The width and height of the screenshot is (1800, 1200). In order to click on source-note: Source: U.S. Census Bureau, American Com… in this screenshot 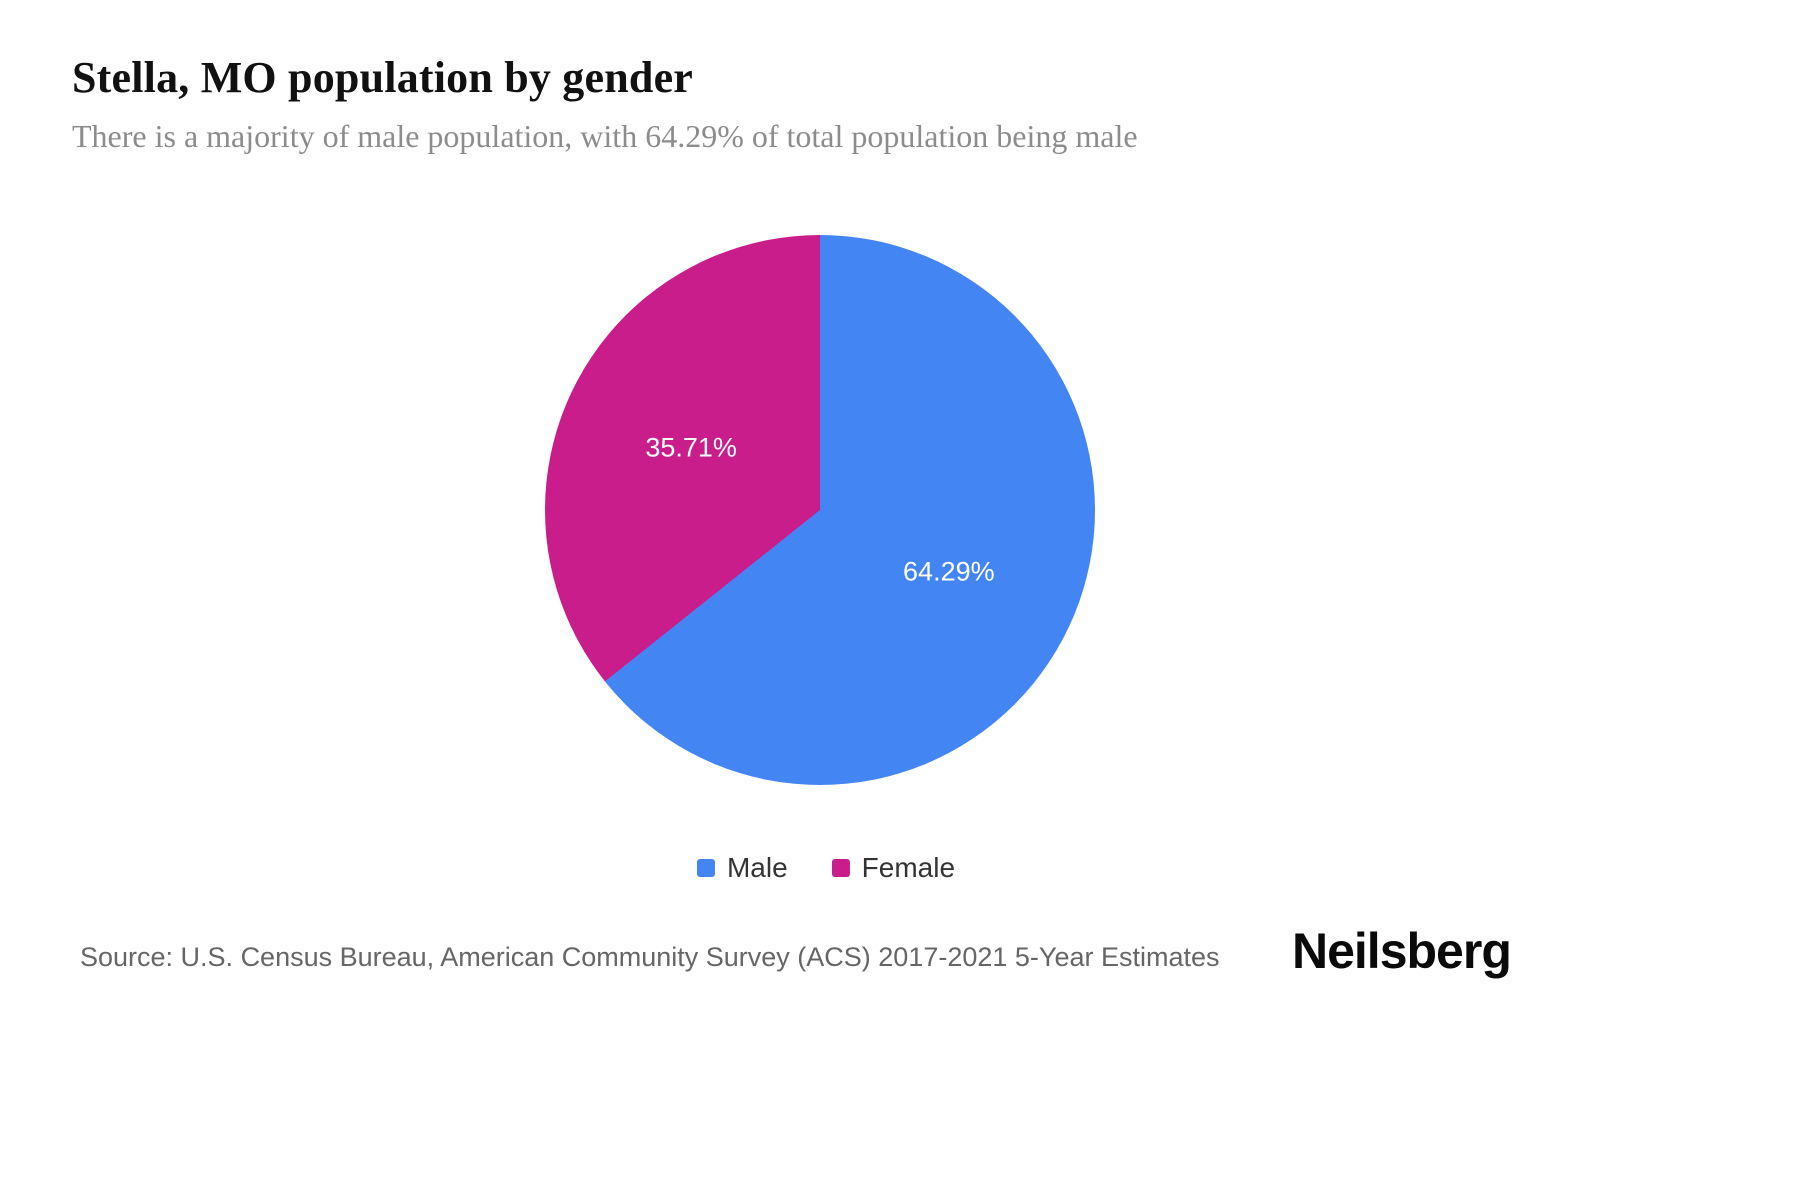, I will do `click(650, 957)`.